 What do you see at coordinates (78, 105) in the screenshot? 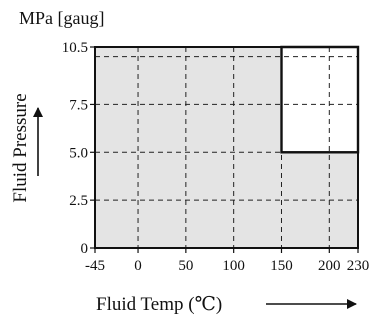
I see `y-tick-label: 7.5` at bounding box center [78, 105].